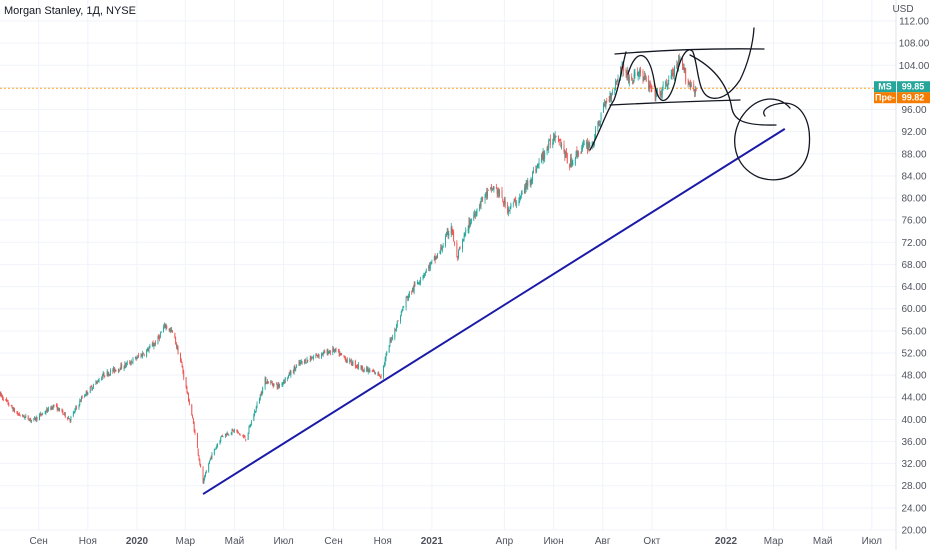 This screenshot has height=550, width=932. I want to click on y-tick-label: 32.00, so click(913, 464).